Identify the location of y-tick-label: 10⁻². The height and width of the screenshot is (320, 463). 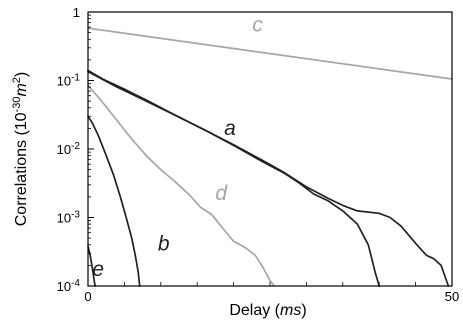
(69, 149).